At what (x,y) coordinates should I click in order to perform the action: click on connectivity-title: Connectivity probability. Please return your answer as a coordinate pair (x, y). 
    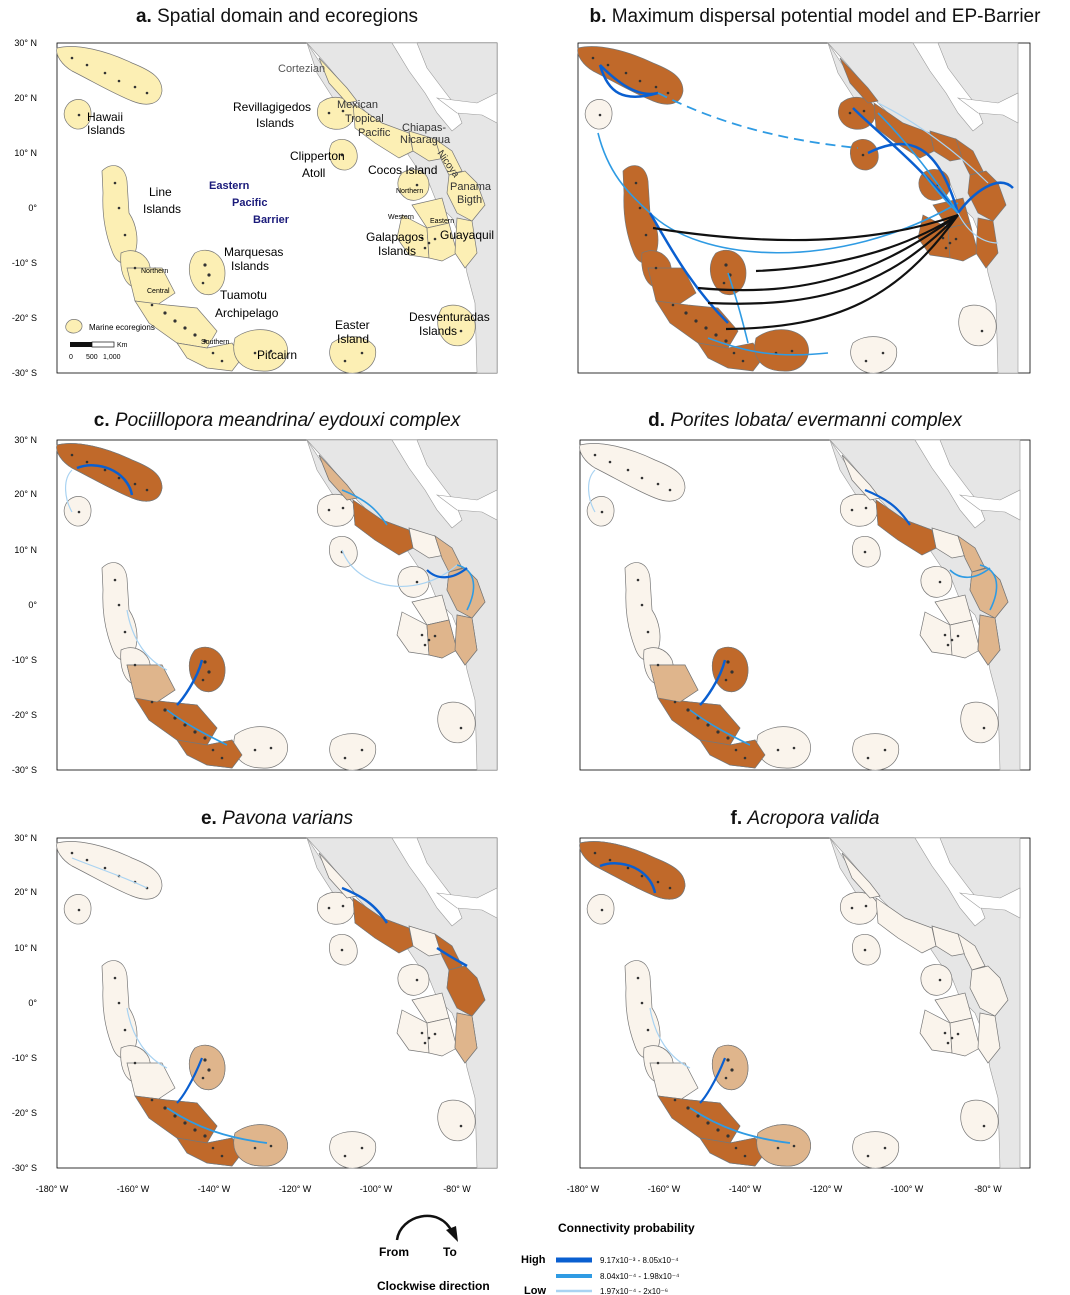
    Looking at the image, I should click on (626, 1228).